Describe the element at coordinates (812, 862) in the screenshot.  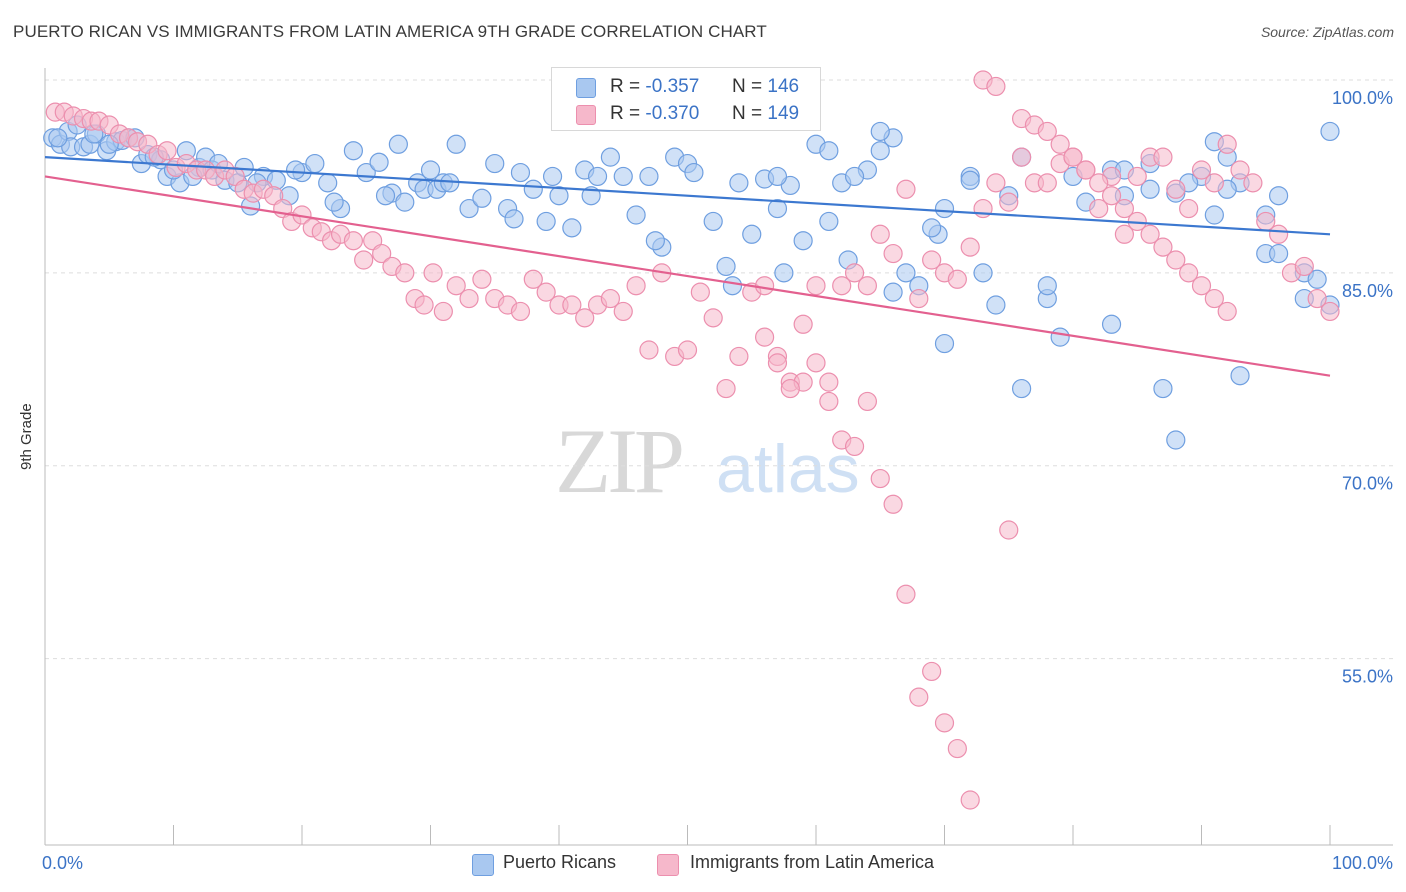
I see `bottom-legend-label: Immigrants from Latin America` at that location.